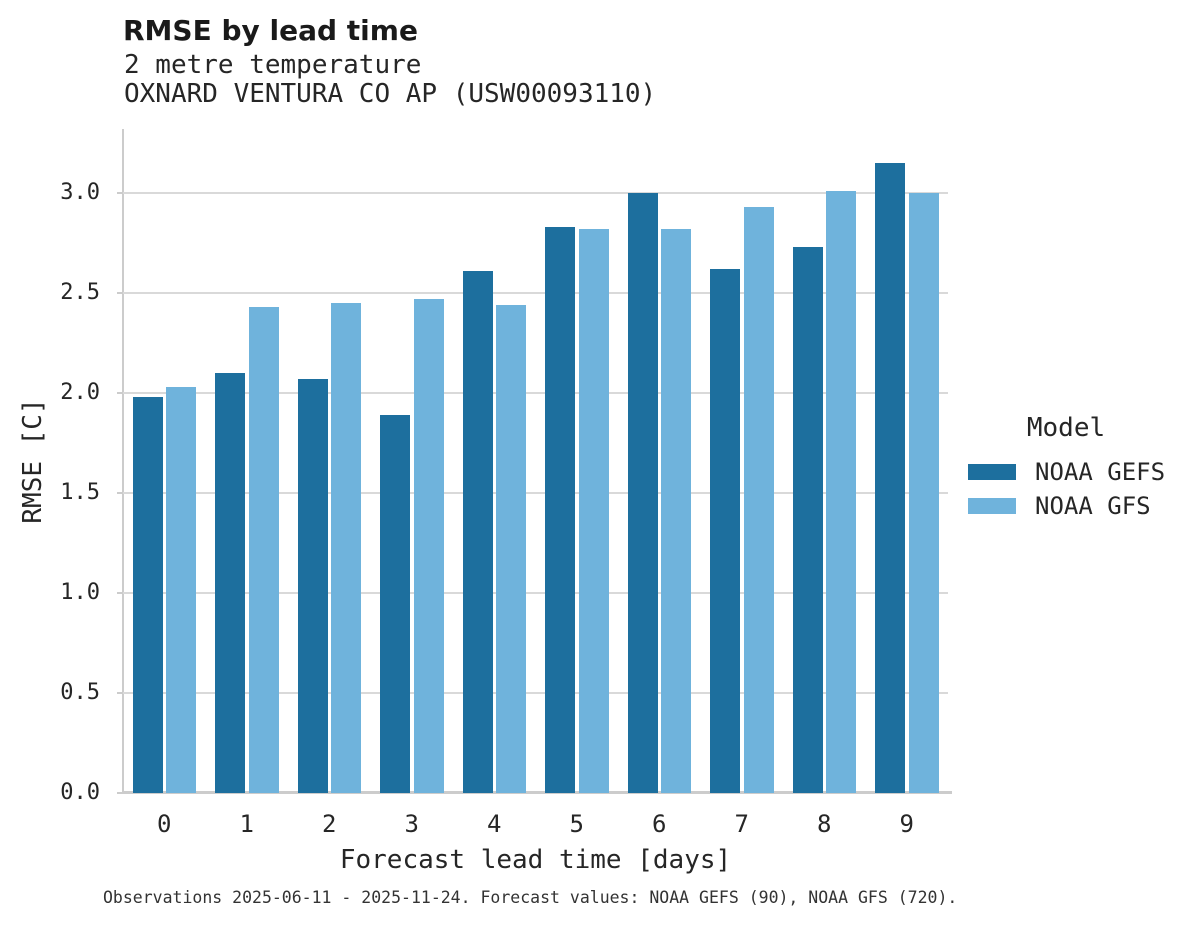 This screenshot has width=1188, height=928. I want to click on gridline-y-1.5, so click(535, 493).